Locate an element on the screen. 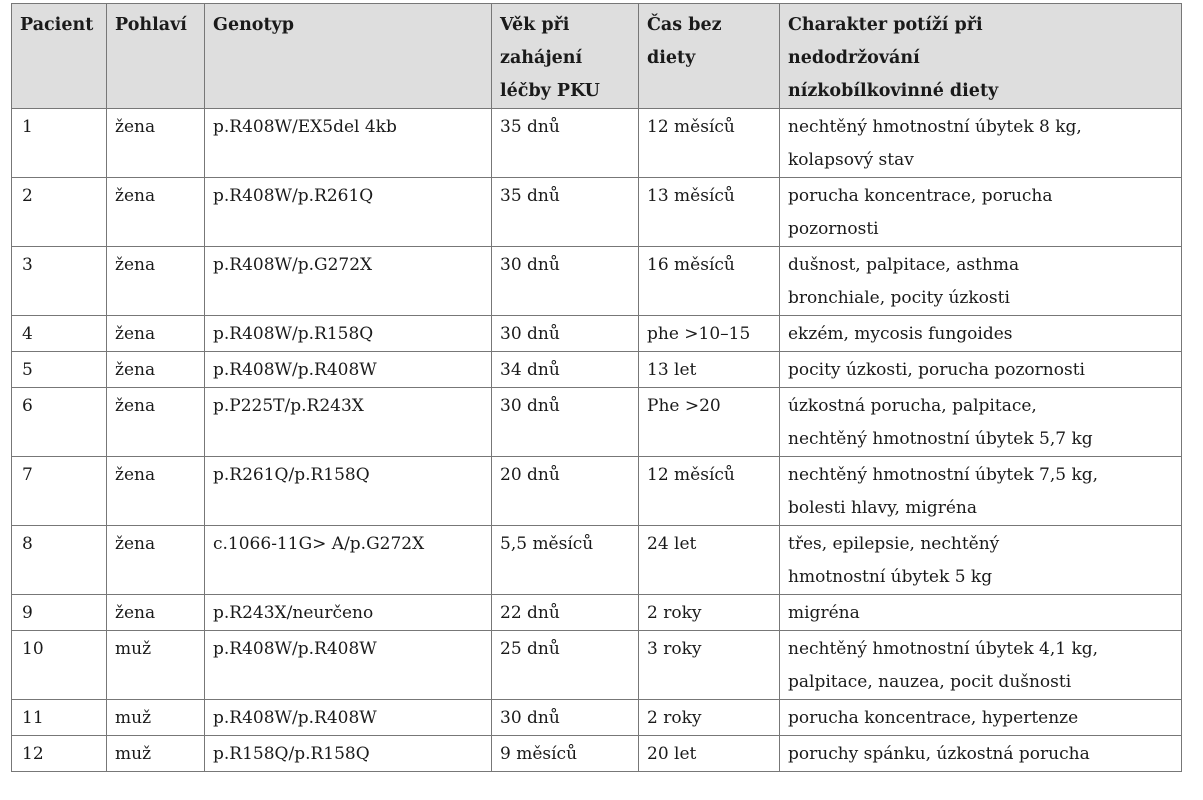 The image size is (1203, 800). table-row: 9 žena p.R243X/neurčeno 22 dnů 2 roky migréna is located at coordinates (596, 612).